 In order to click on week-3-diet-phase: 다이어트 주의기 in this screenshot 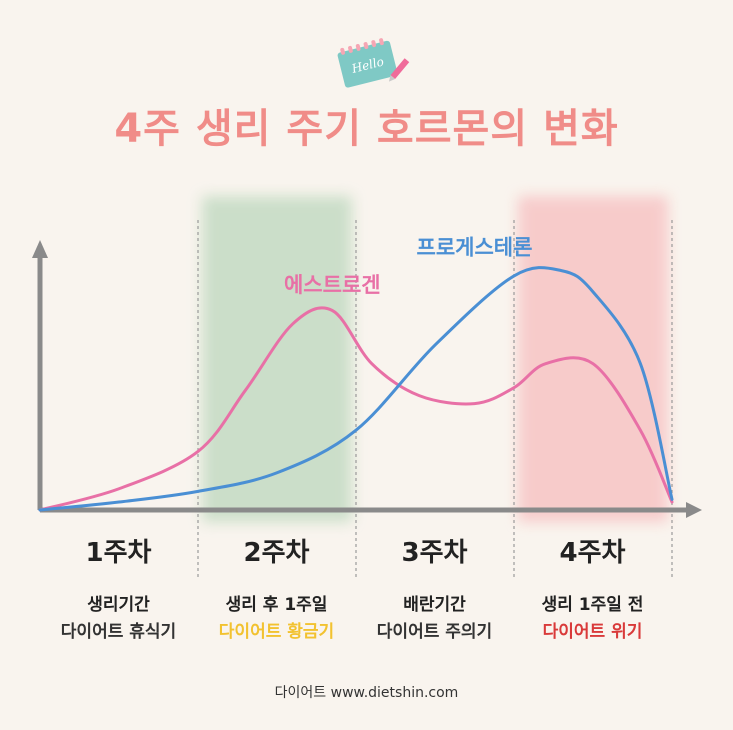, I will do `click(434, 632)`.